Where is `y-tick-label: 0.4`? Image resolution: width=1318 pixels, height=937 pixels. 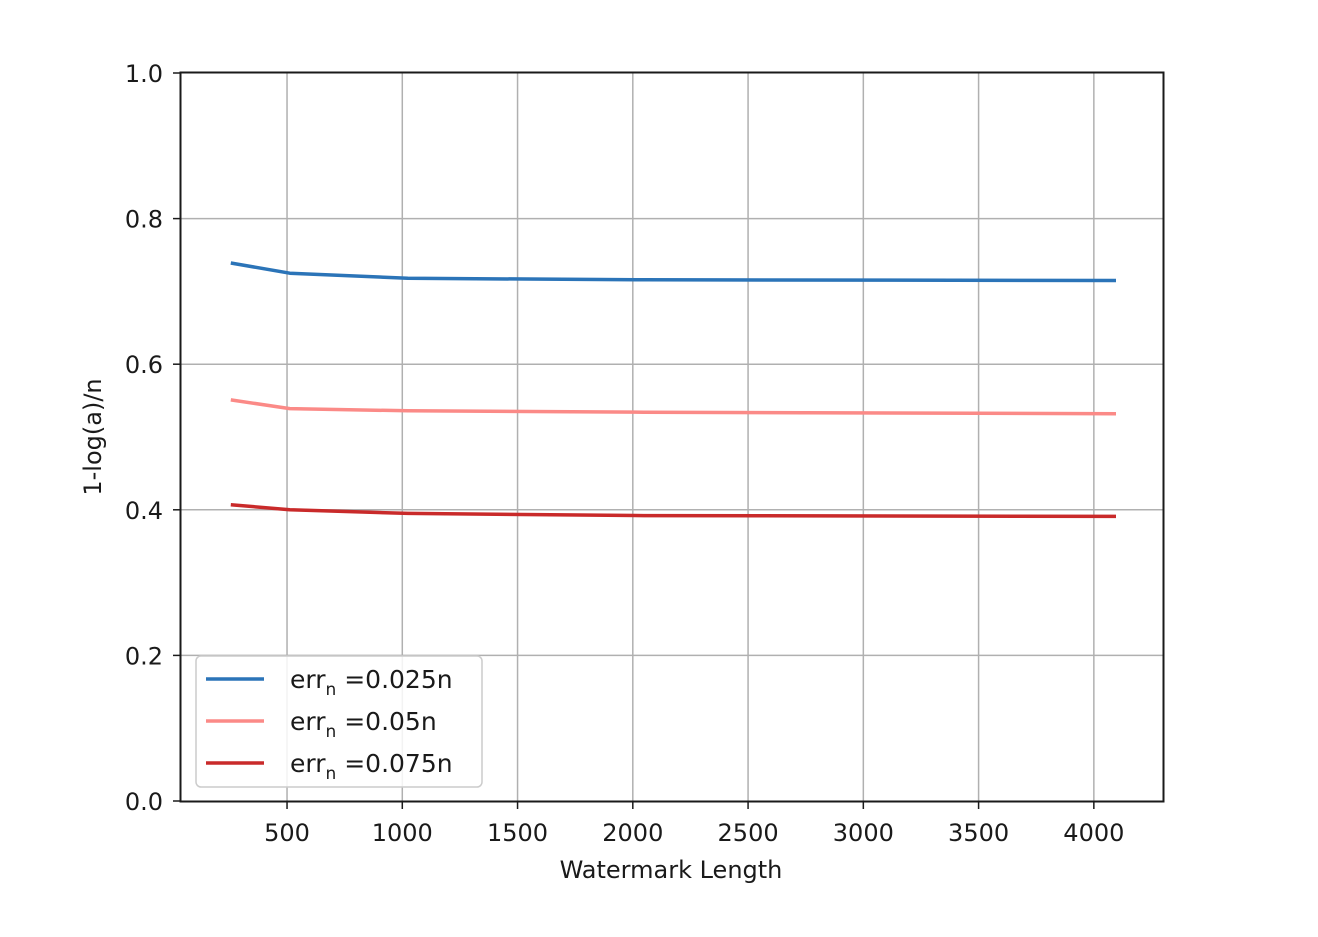
y-tick-label: 0.4 is located at coordinates (144, 511).